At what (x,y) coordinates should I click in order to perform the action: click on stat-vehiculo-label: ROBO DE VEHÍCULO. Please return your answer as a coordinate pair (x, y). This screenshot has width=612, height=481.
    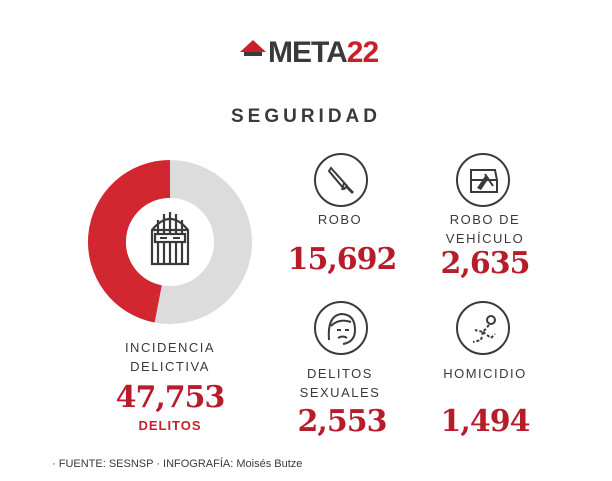
    Looking at the image, I should click on (485, 229).